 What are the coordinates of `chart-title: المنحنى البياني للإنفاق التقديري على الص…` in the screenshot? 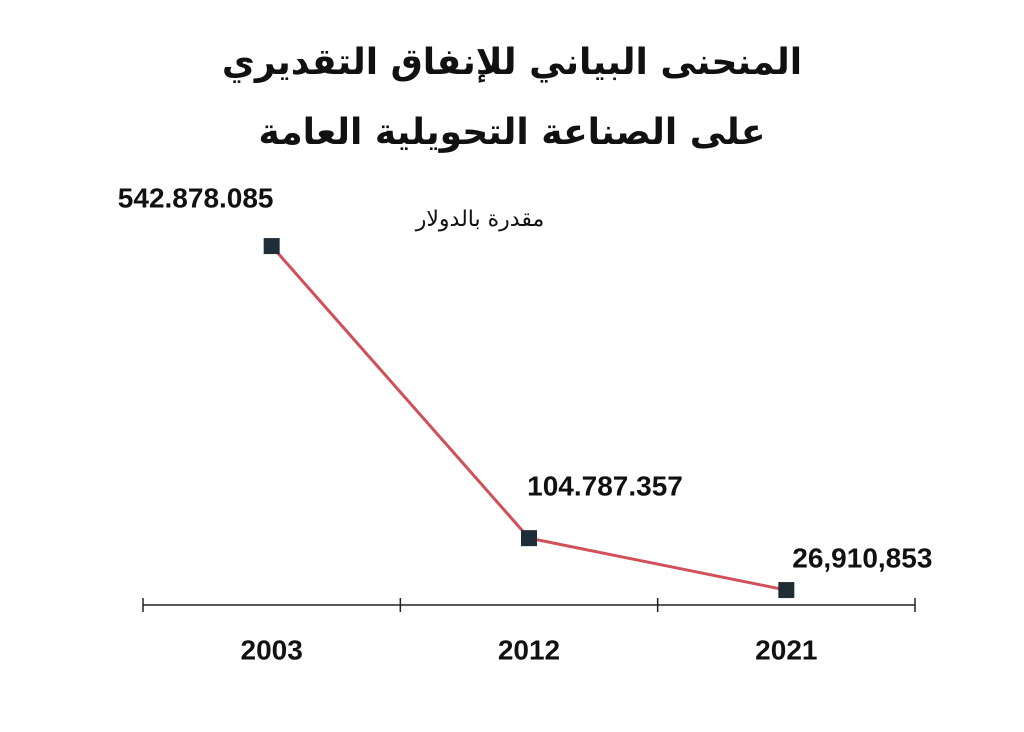 It's located at (512, 97).